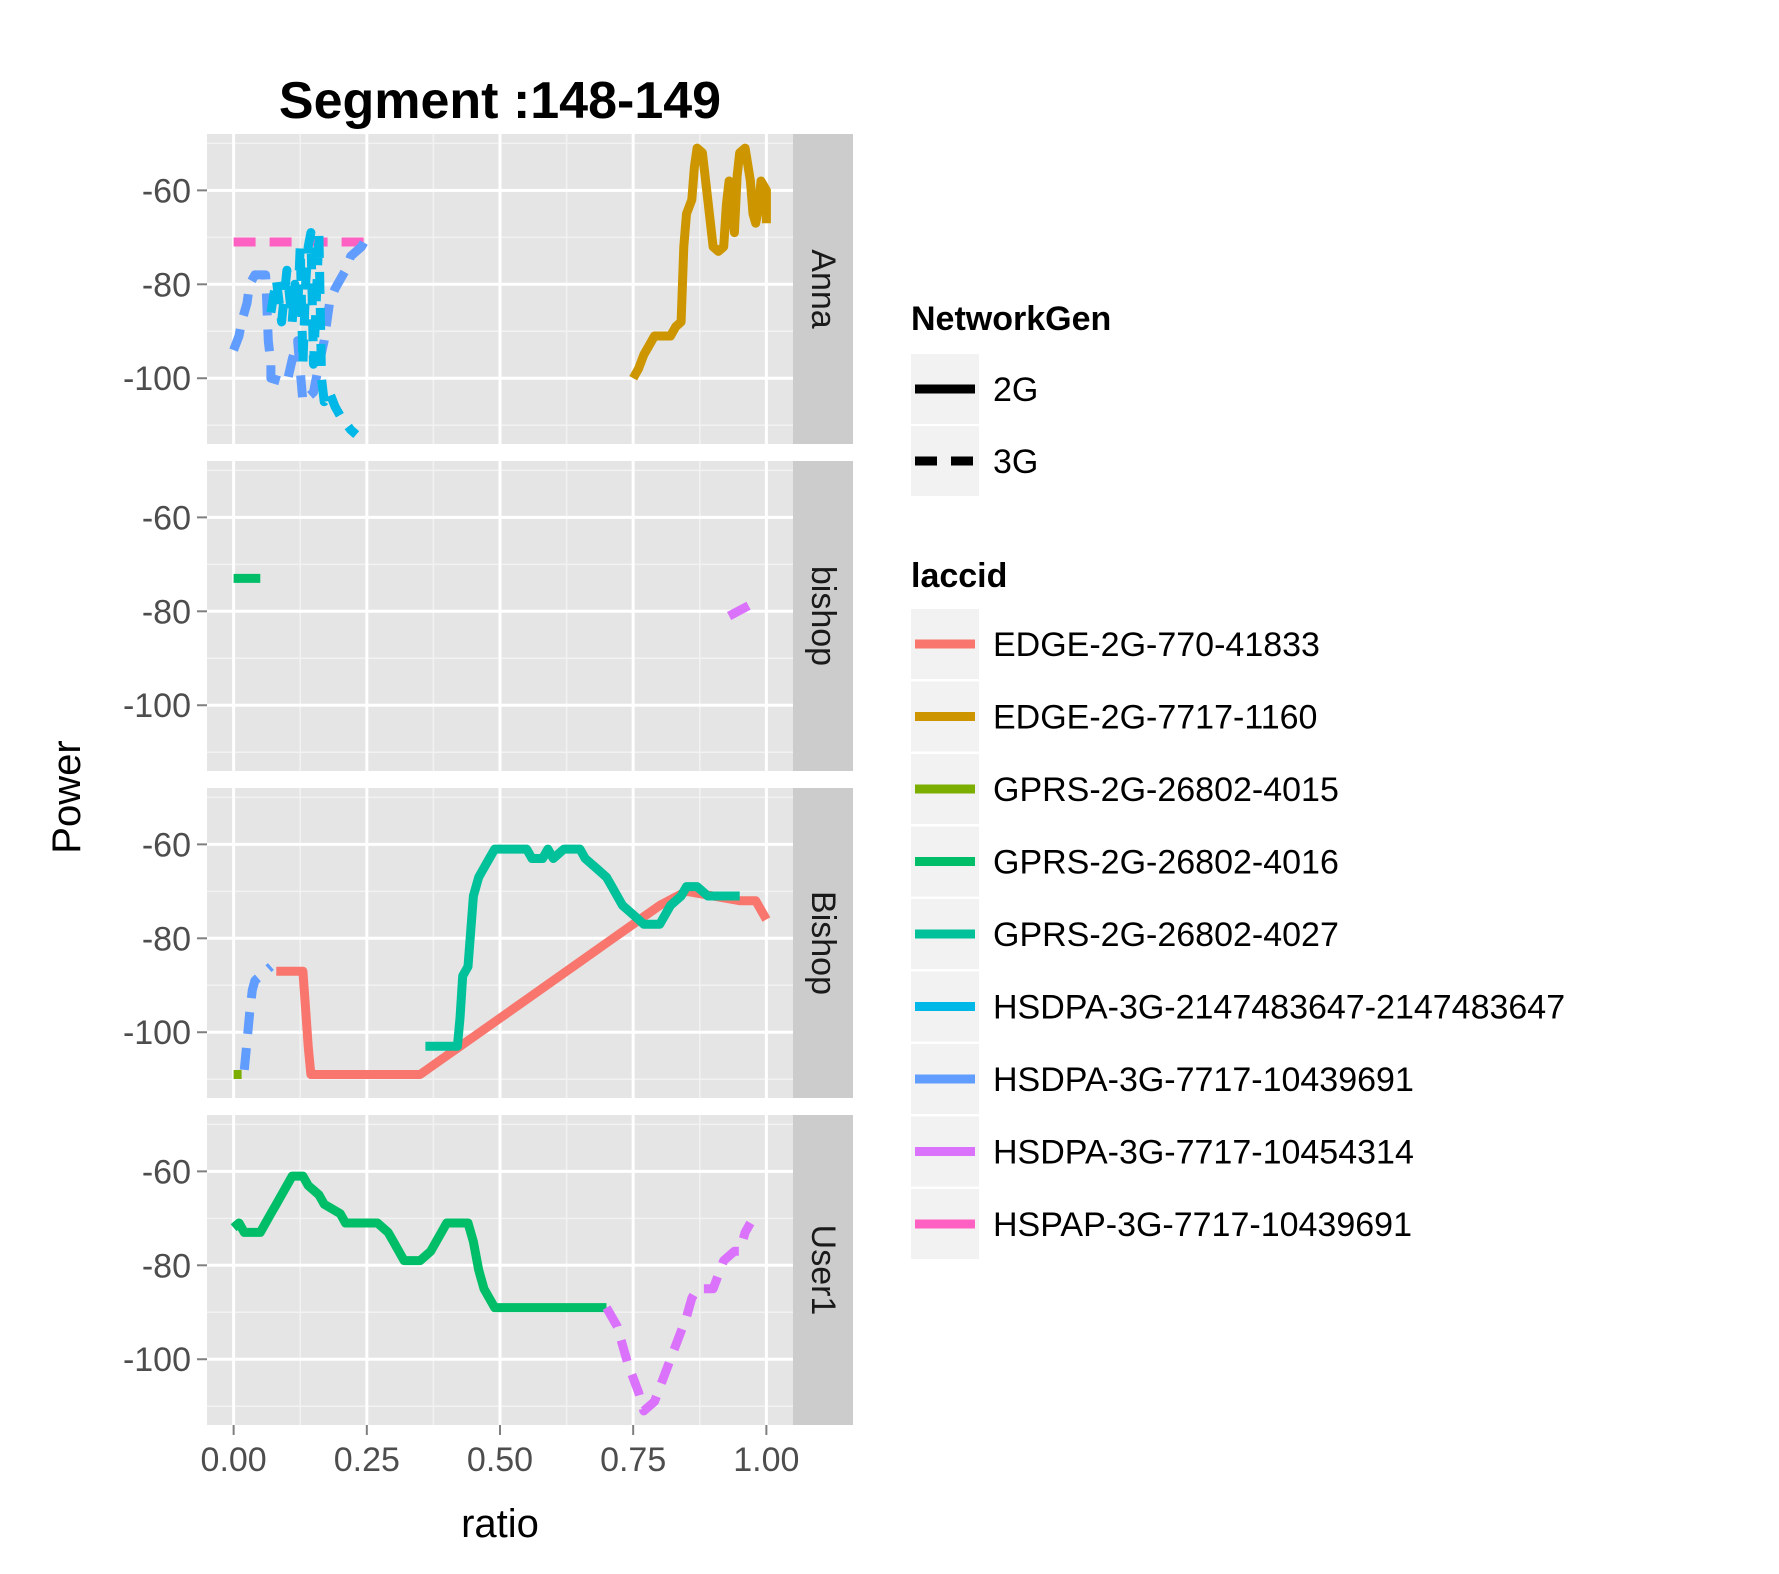 Image resolution: width=1779 pixels, height=1574 pixels. Describe the element at coordinates (488, 289) in the screenshot. I see `panel-Anna: -60 -80 -100 Anna` at that location.